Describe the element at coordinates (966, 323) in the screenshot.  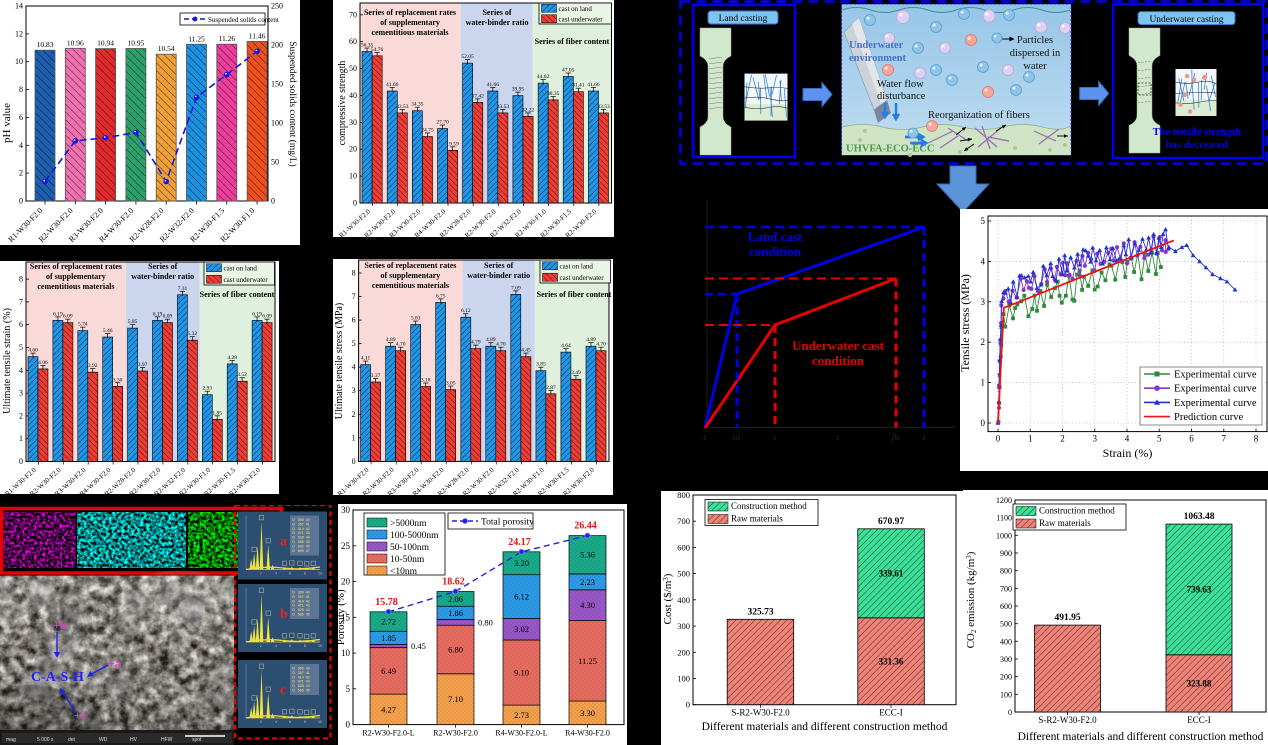
I see `svg-text: Tensile stress (MPa)` at that location.